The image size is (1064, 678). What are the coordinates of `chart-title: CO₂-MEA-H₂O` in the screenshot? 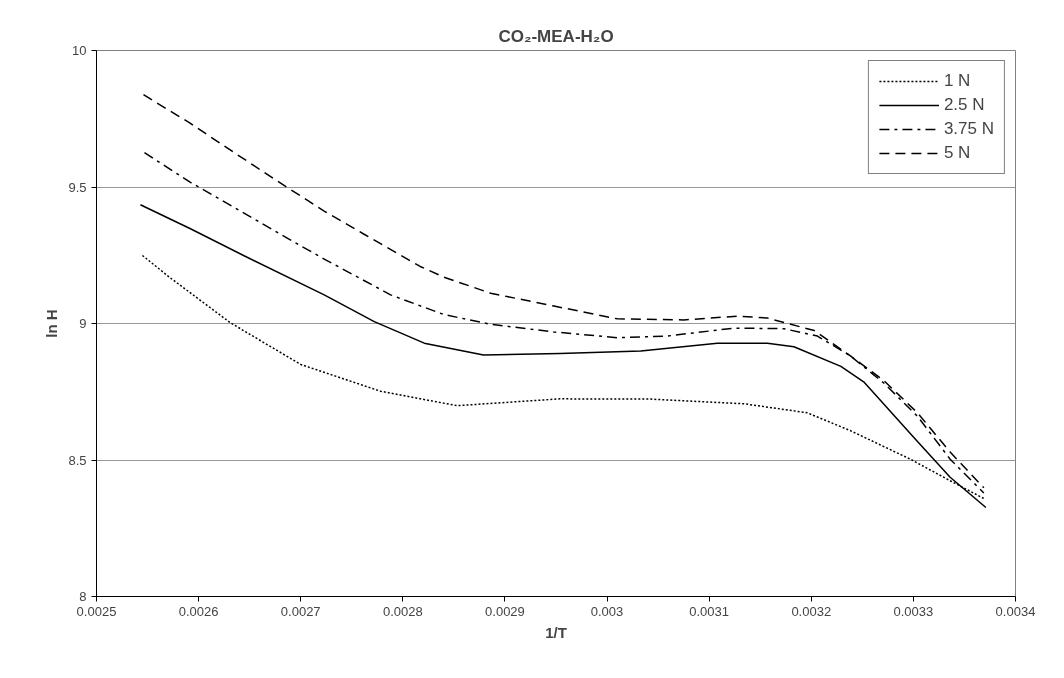 It's located at (556, 36).